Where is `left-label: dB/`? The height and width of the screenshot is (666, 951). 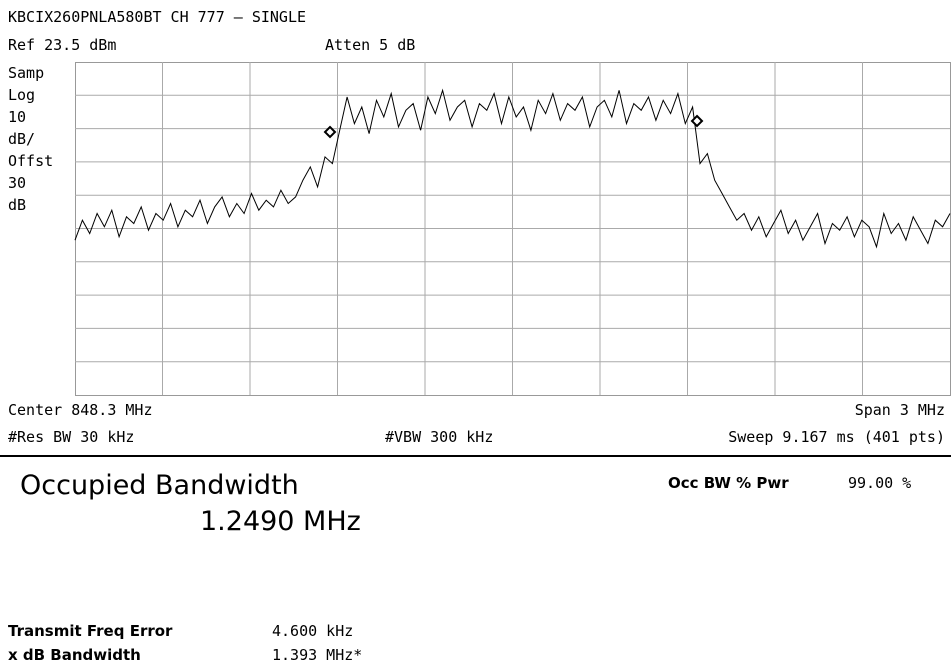
left-label: dB/ is located at coordinates (22, 139).